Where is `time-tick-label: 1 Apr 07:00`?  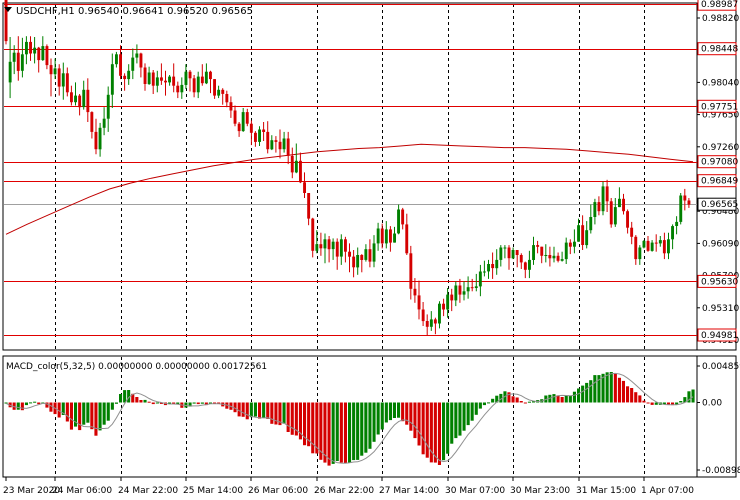 time-tick-label: 1 Apr 07:00 is located at coordinates (667, 491).